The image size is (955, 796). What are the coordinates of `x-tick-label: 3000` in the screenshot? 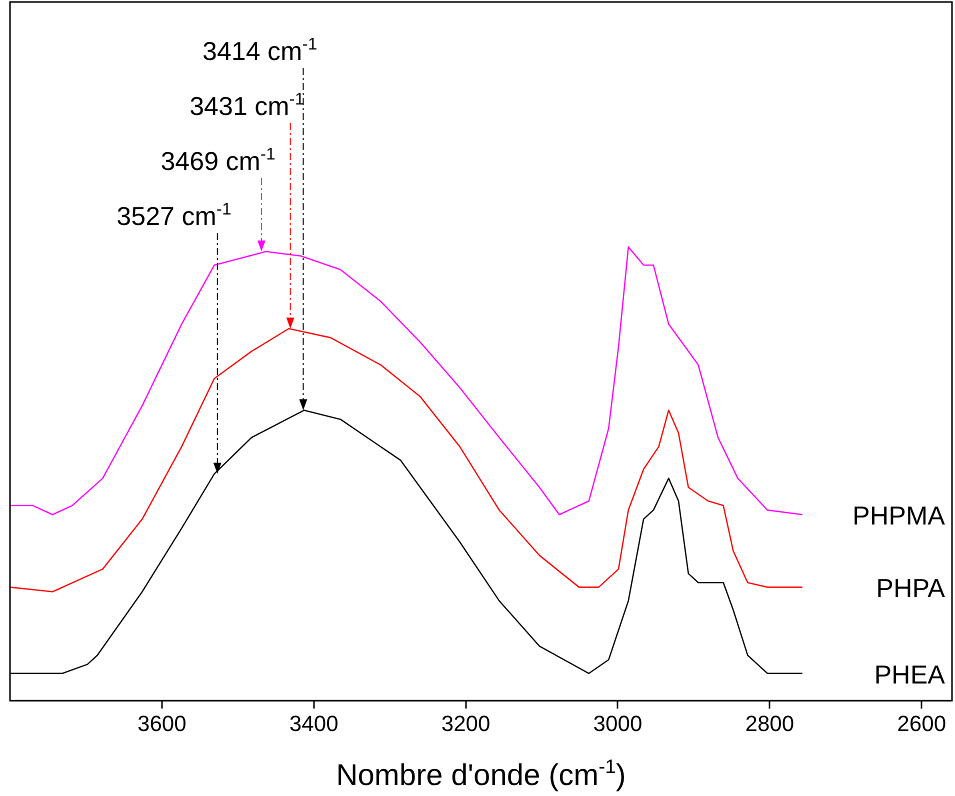 It's located at (617, 723).